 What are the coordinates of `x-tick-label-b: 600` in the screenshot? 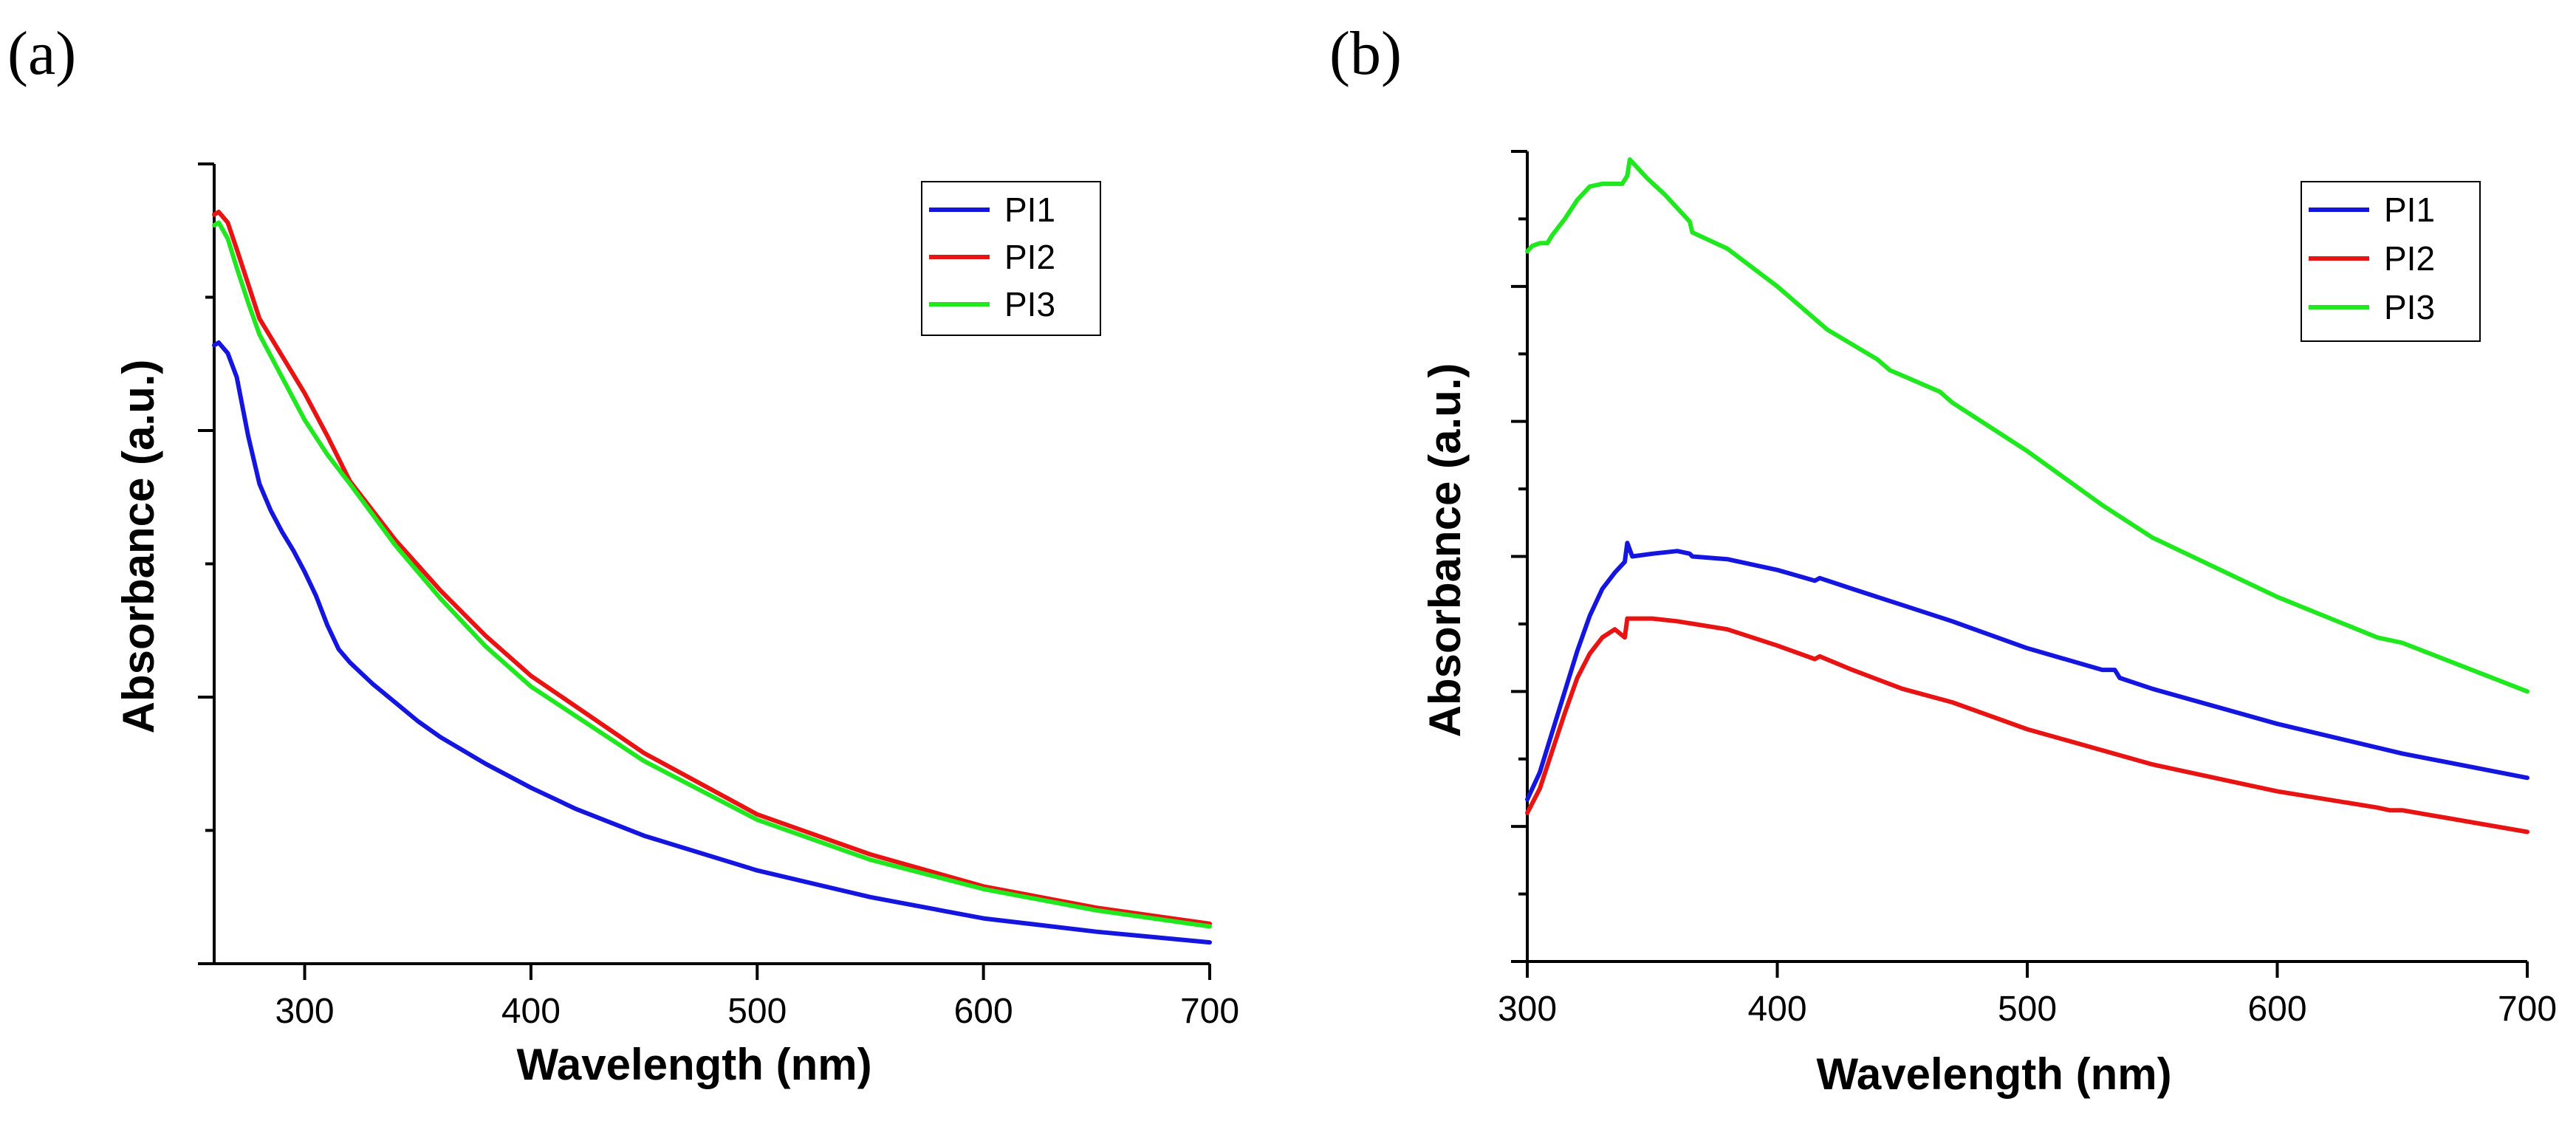 It's located at (2276, 1010).